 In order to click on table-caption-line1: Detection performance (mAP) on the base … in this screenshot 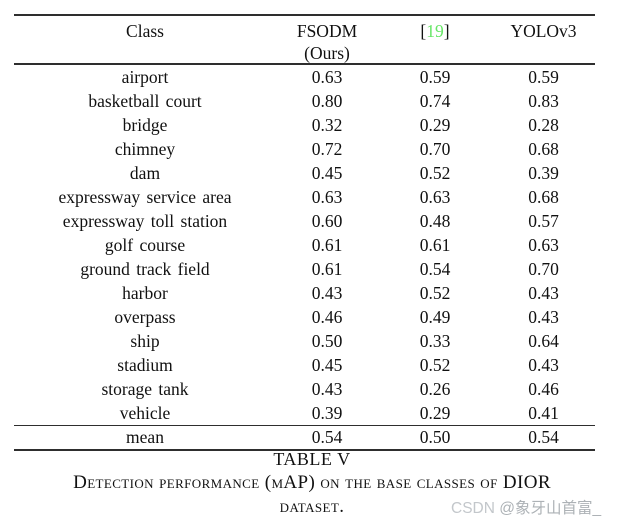, I will do `click(312, 482)`.